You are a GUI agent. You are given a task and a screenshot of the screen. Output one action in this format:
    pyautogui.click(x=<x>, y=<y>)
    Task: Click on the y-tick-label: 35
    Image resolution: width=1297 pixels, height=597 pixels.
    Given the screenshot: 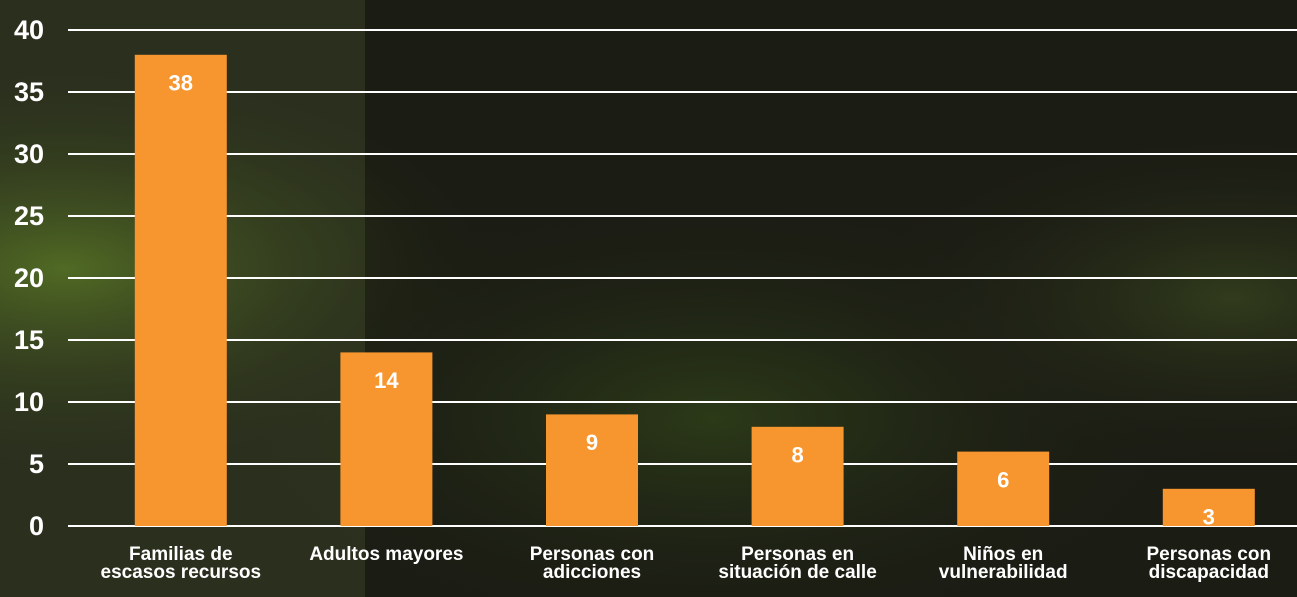 What is the action you would take?
    pyautogui.click(x=29, y=92)
    